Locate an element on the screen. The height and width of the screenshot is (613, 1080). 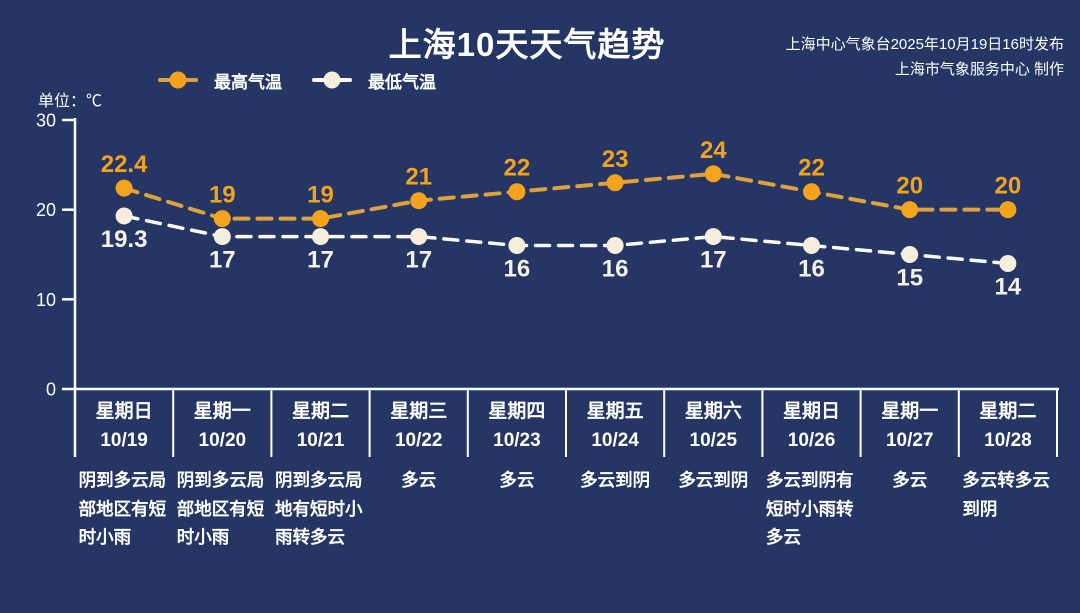
day-column: 星期日 10/19 阴到多云局部地区有短时小雨 is located at coordinates (124, 474).